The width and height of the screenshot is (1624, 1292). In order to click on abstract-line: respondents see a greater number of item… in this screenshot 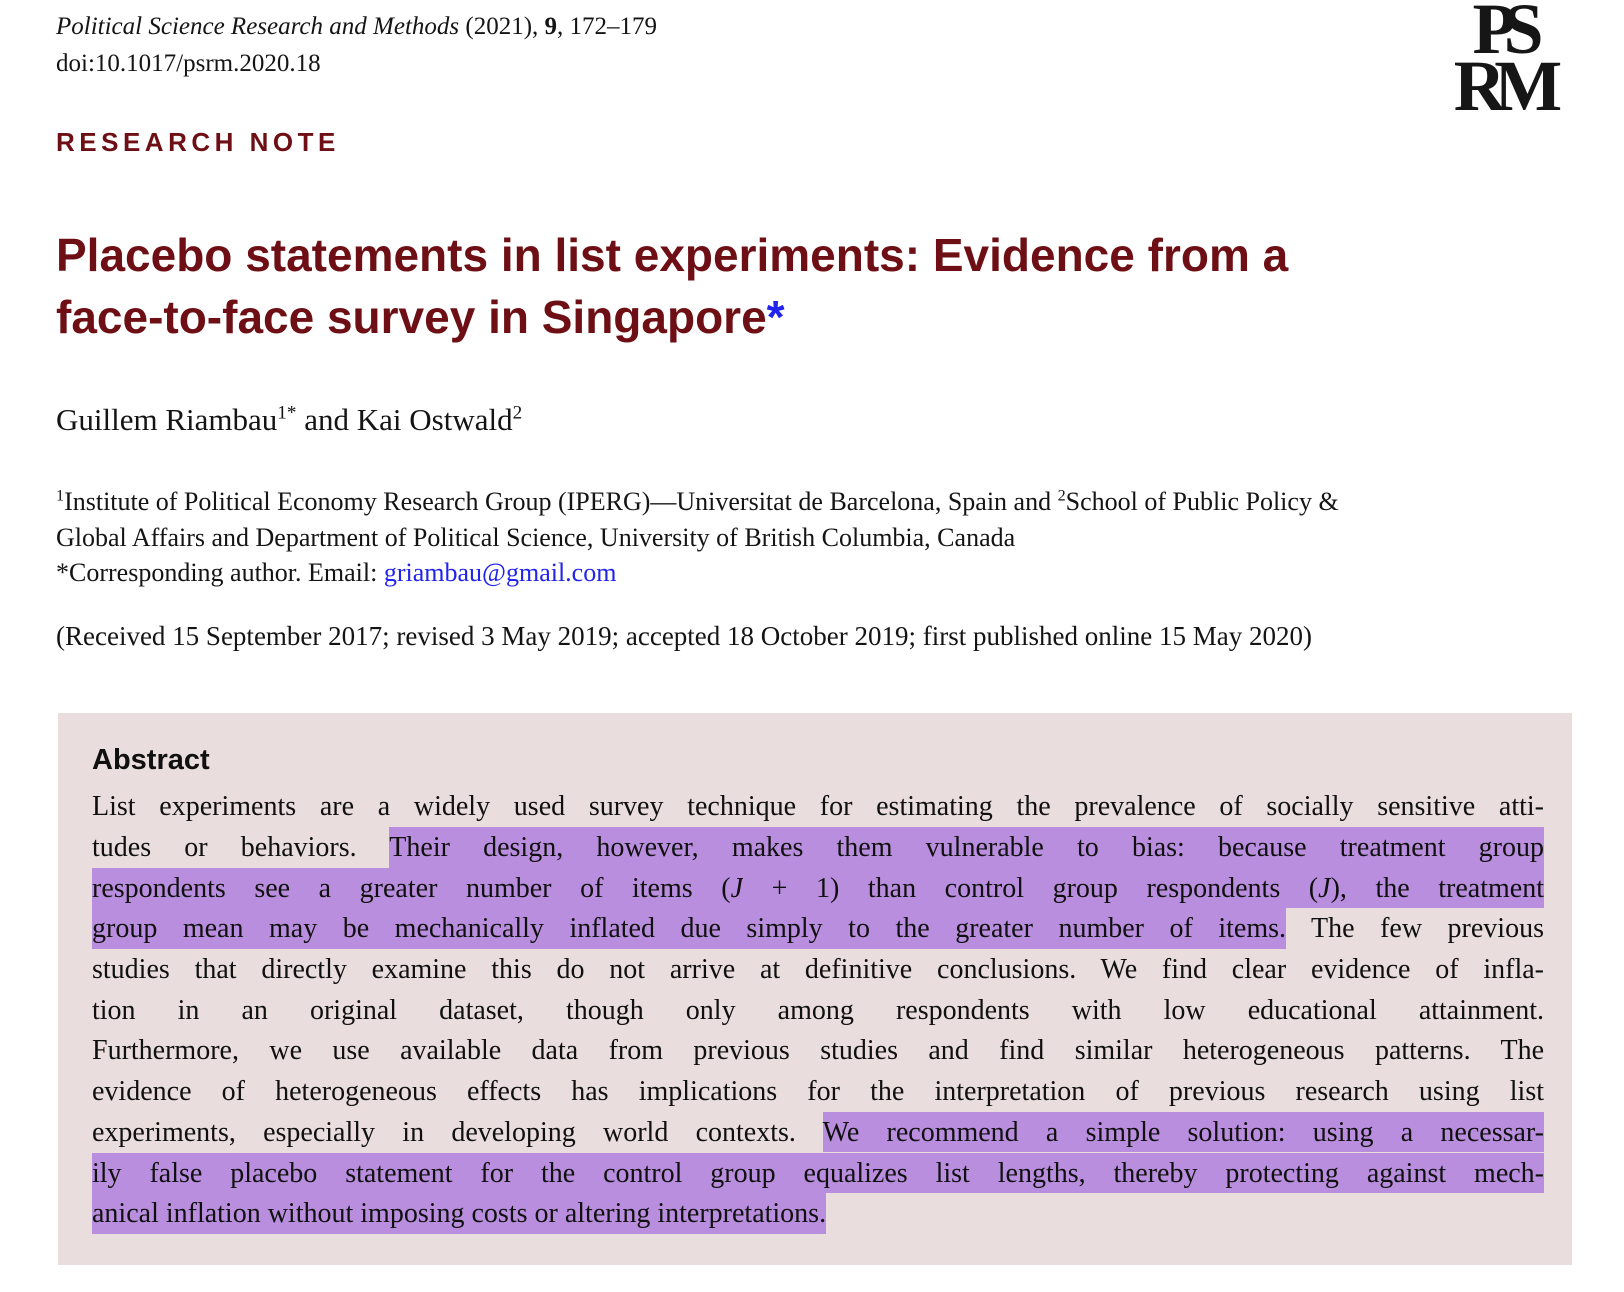, I will do `click(818, 888)`.